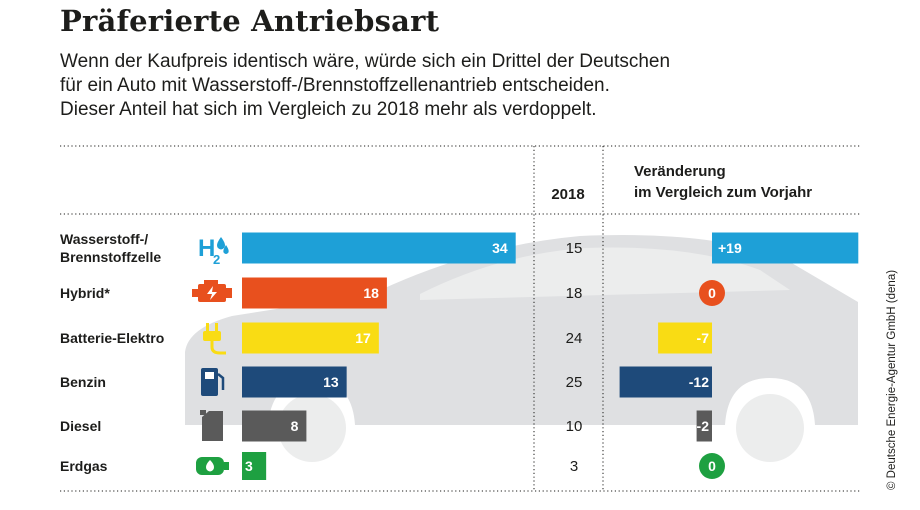 This screenshot has width=920, height=510. What do you see at coordinates (85, 293) in the screenshot?
I see `category-label-2: Hybrid*` at bounding box center [85, 293].